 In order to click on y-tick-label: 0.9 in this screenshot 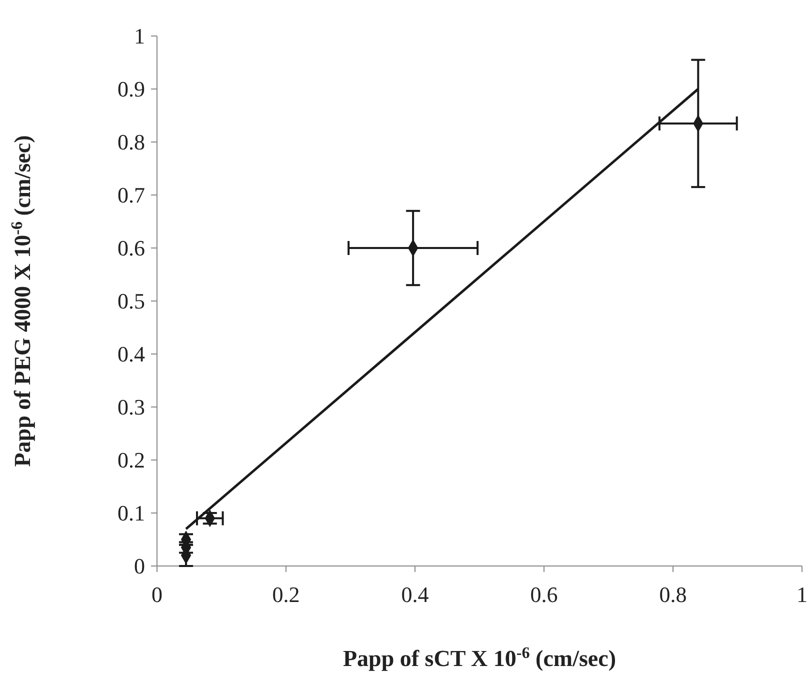, I will do `click(131, 89)`.